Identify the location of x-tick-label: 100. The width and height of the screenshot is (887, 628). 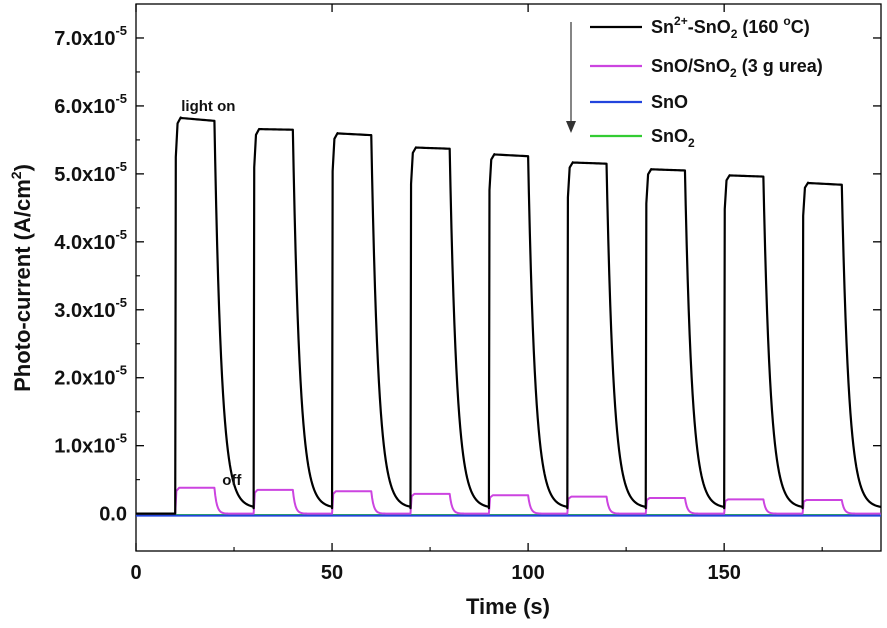
(527, 573).